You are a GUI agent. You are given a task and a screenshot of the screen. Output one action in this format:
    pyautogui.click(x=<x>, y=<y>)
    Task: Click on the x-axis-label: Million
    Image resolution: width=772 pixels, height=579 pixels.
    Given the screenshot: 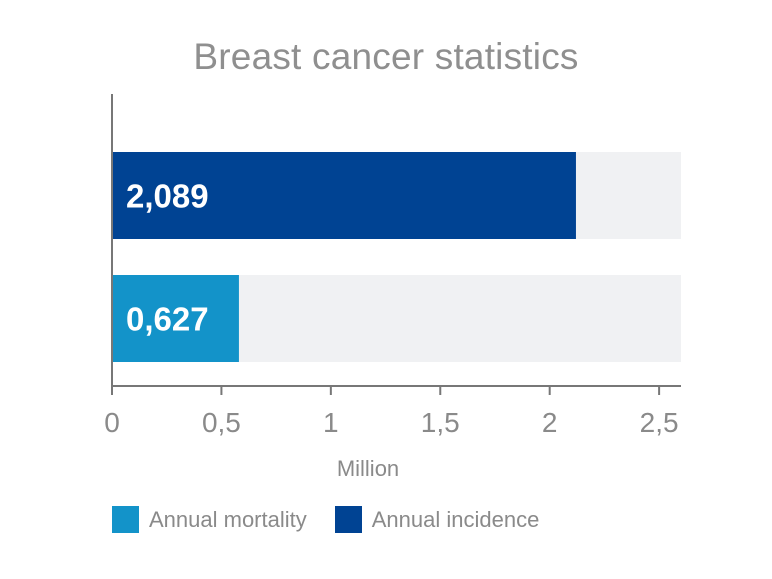 What is the action you would take?
    pyautogui.click(x=368, y=468)
    